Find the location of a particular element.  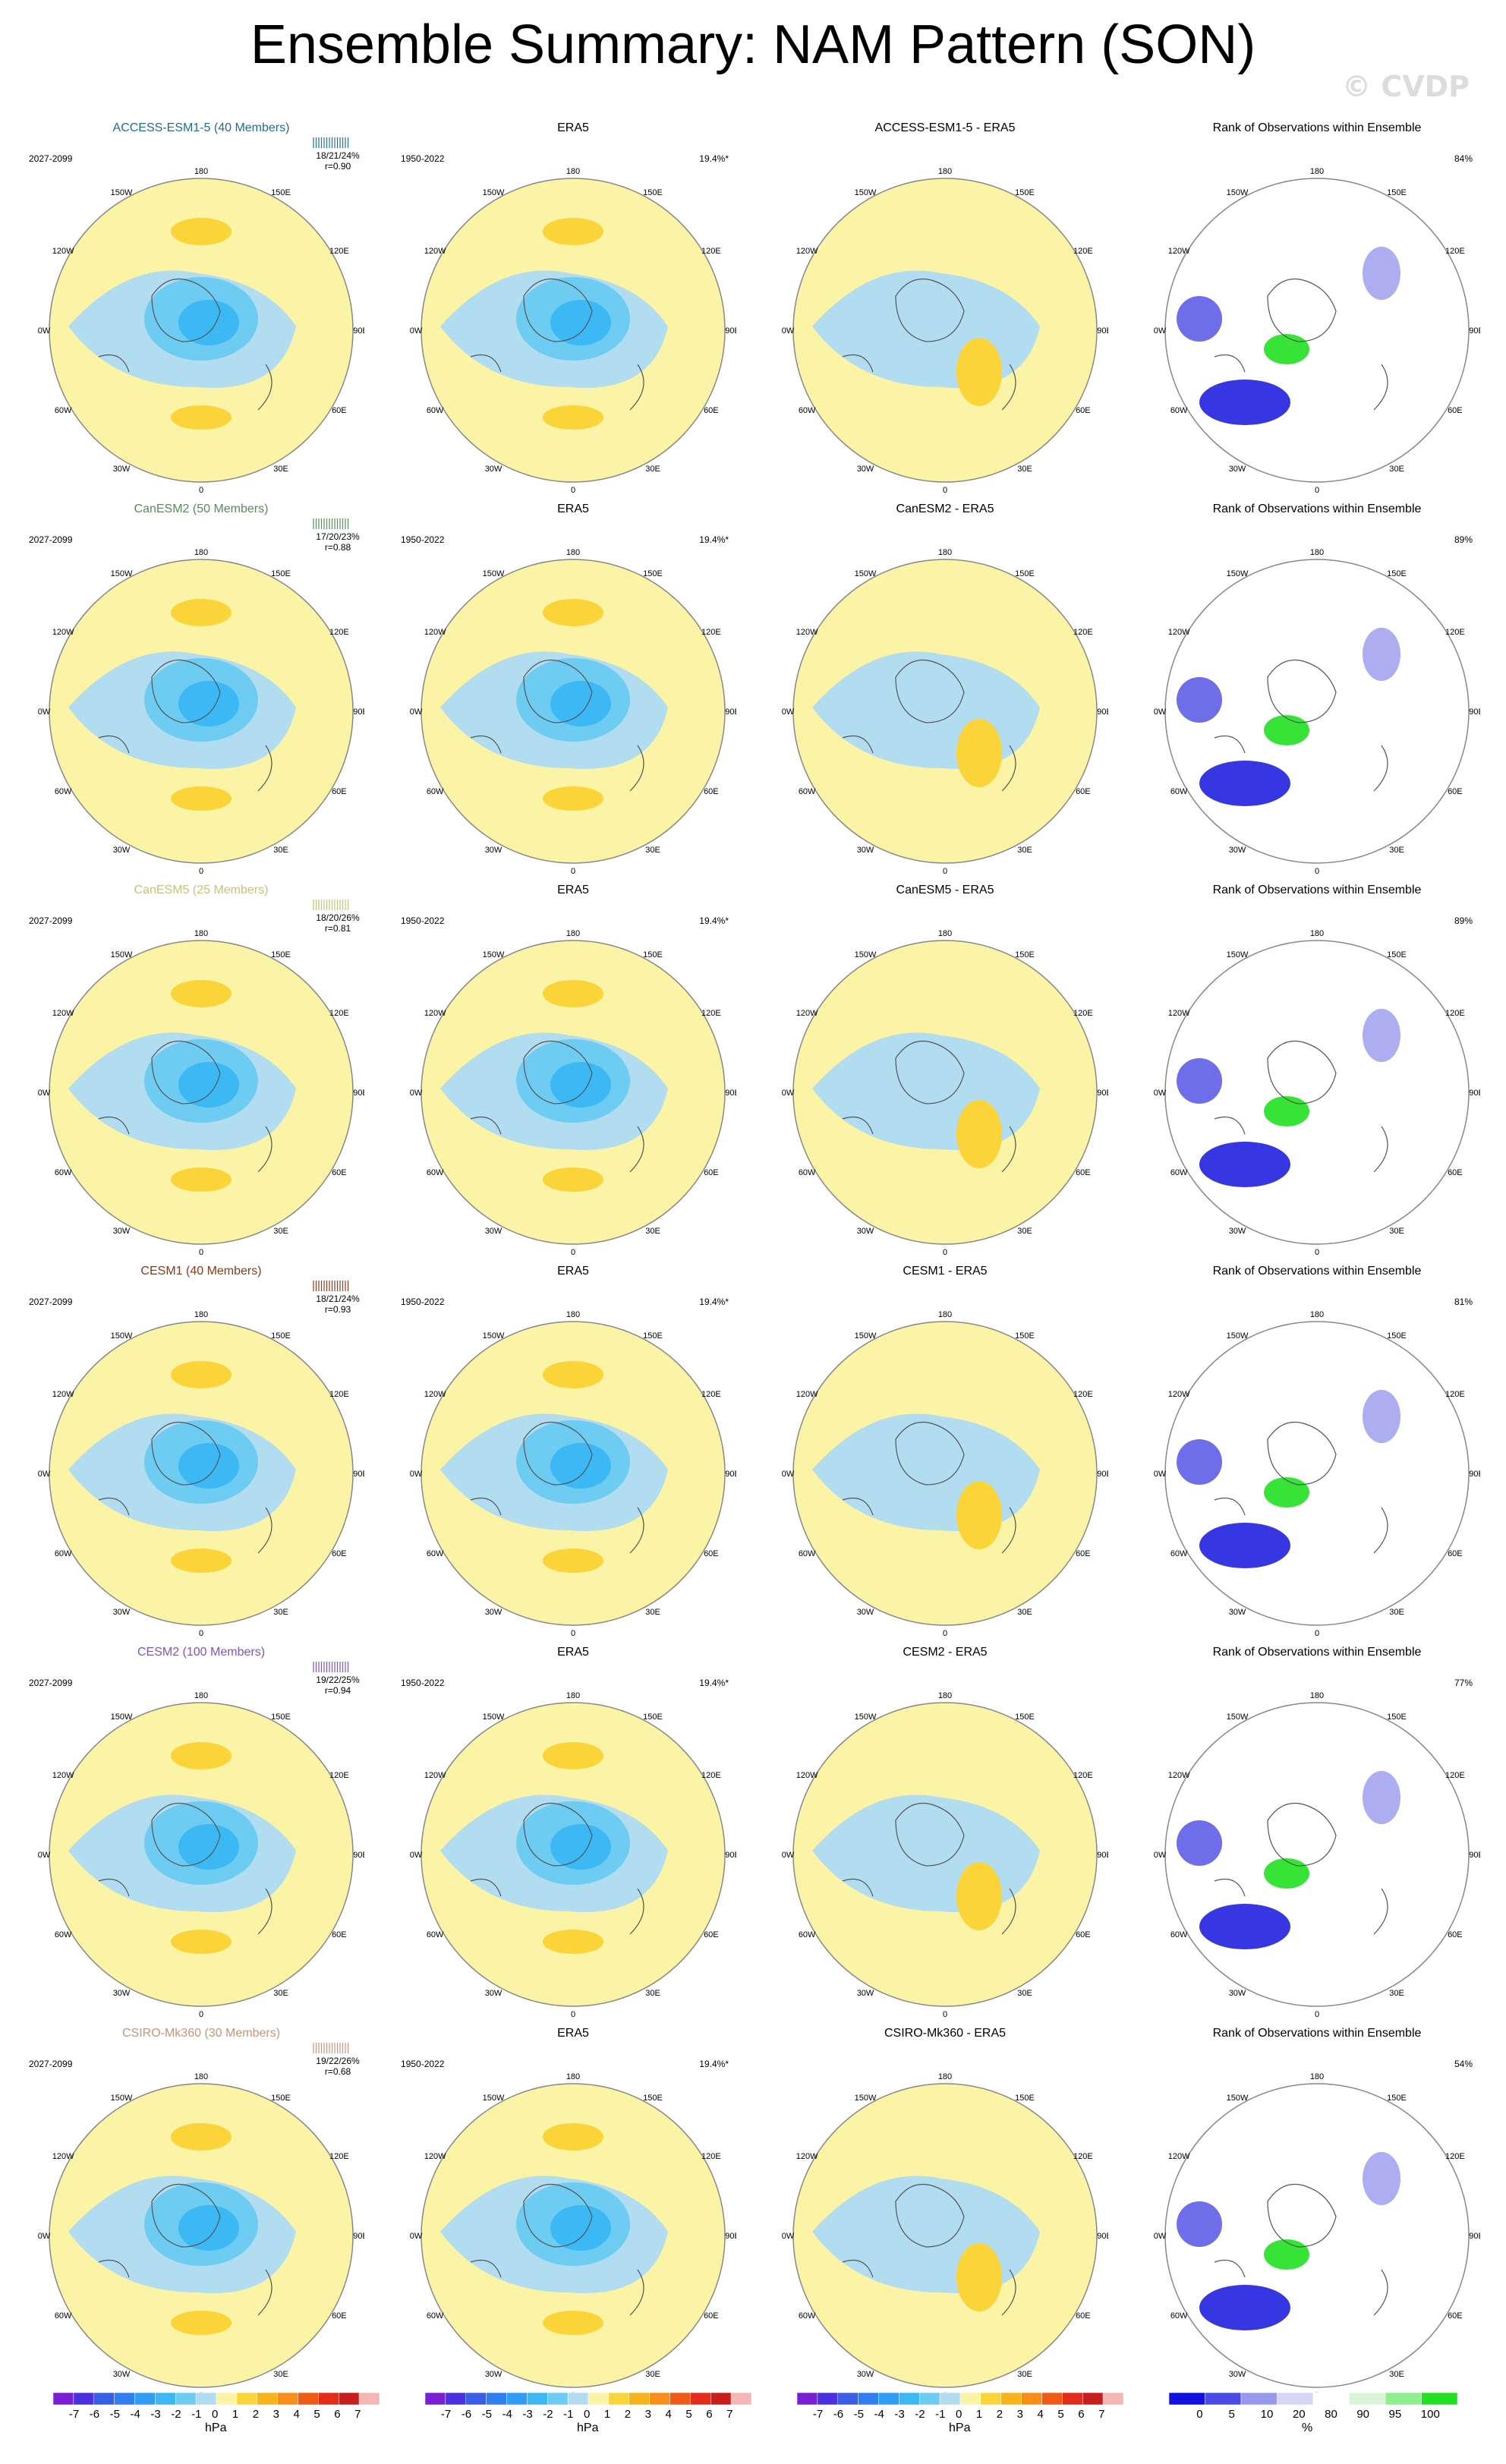

colorbar-tick-label: -6 is located at coordinates (466, 2415).